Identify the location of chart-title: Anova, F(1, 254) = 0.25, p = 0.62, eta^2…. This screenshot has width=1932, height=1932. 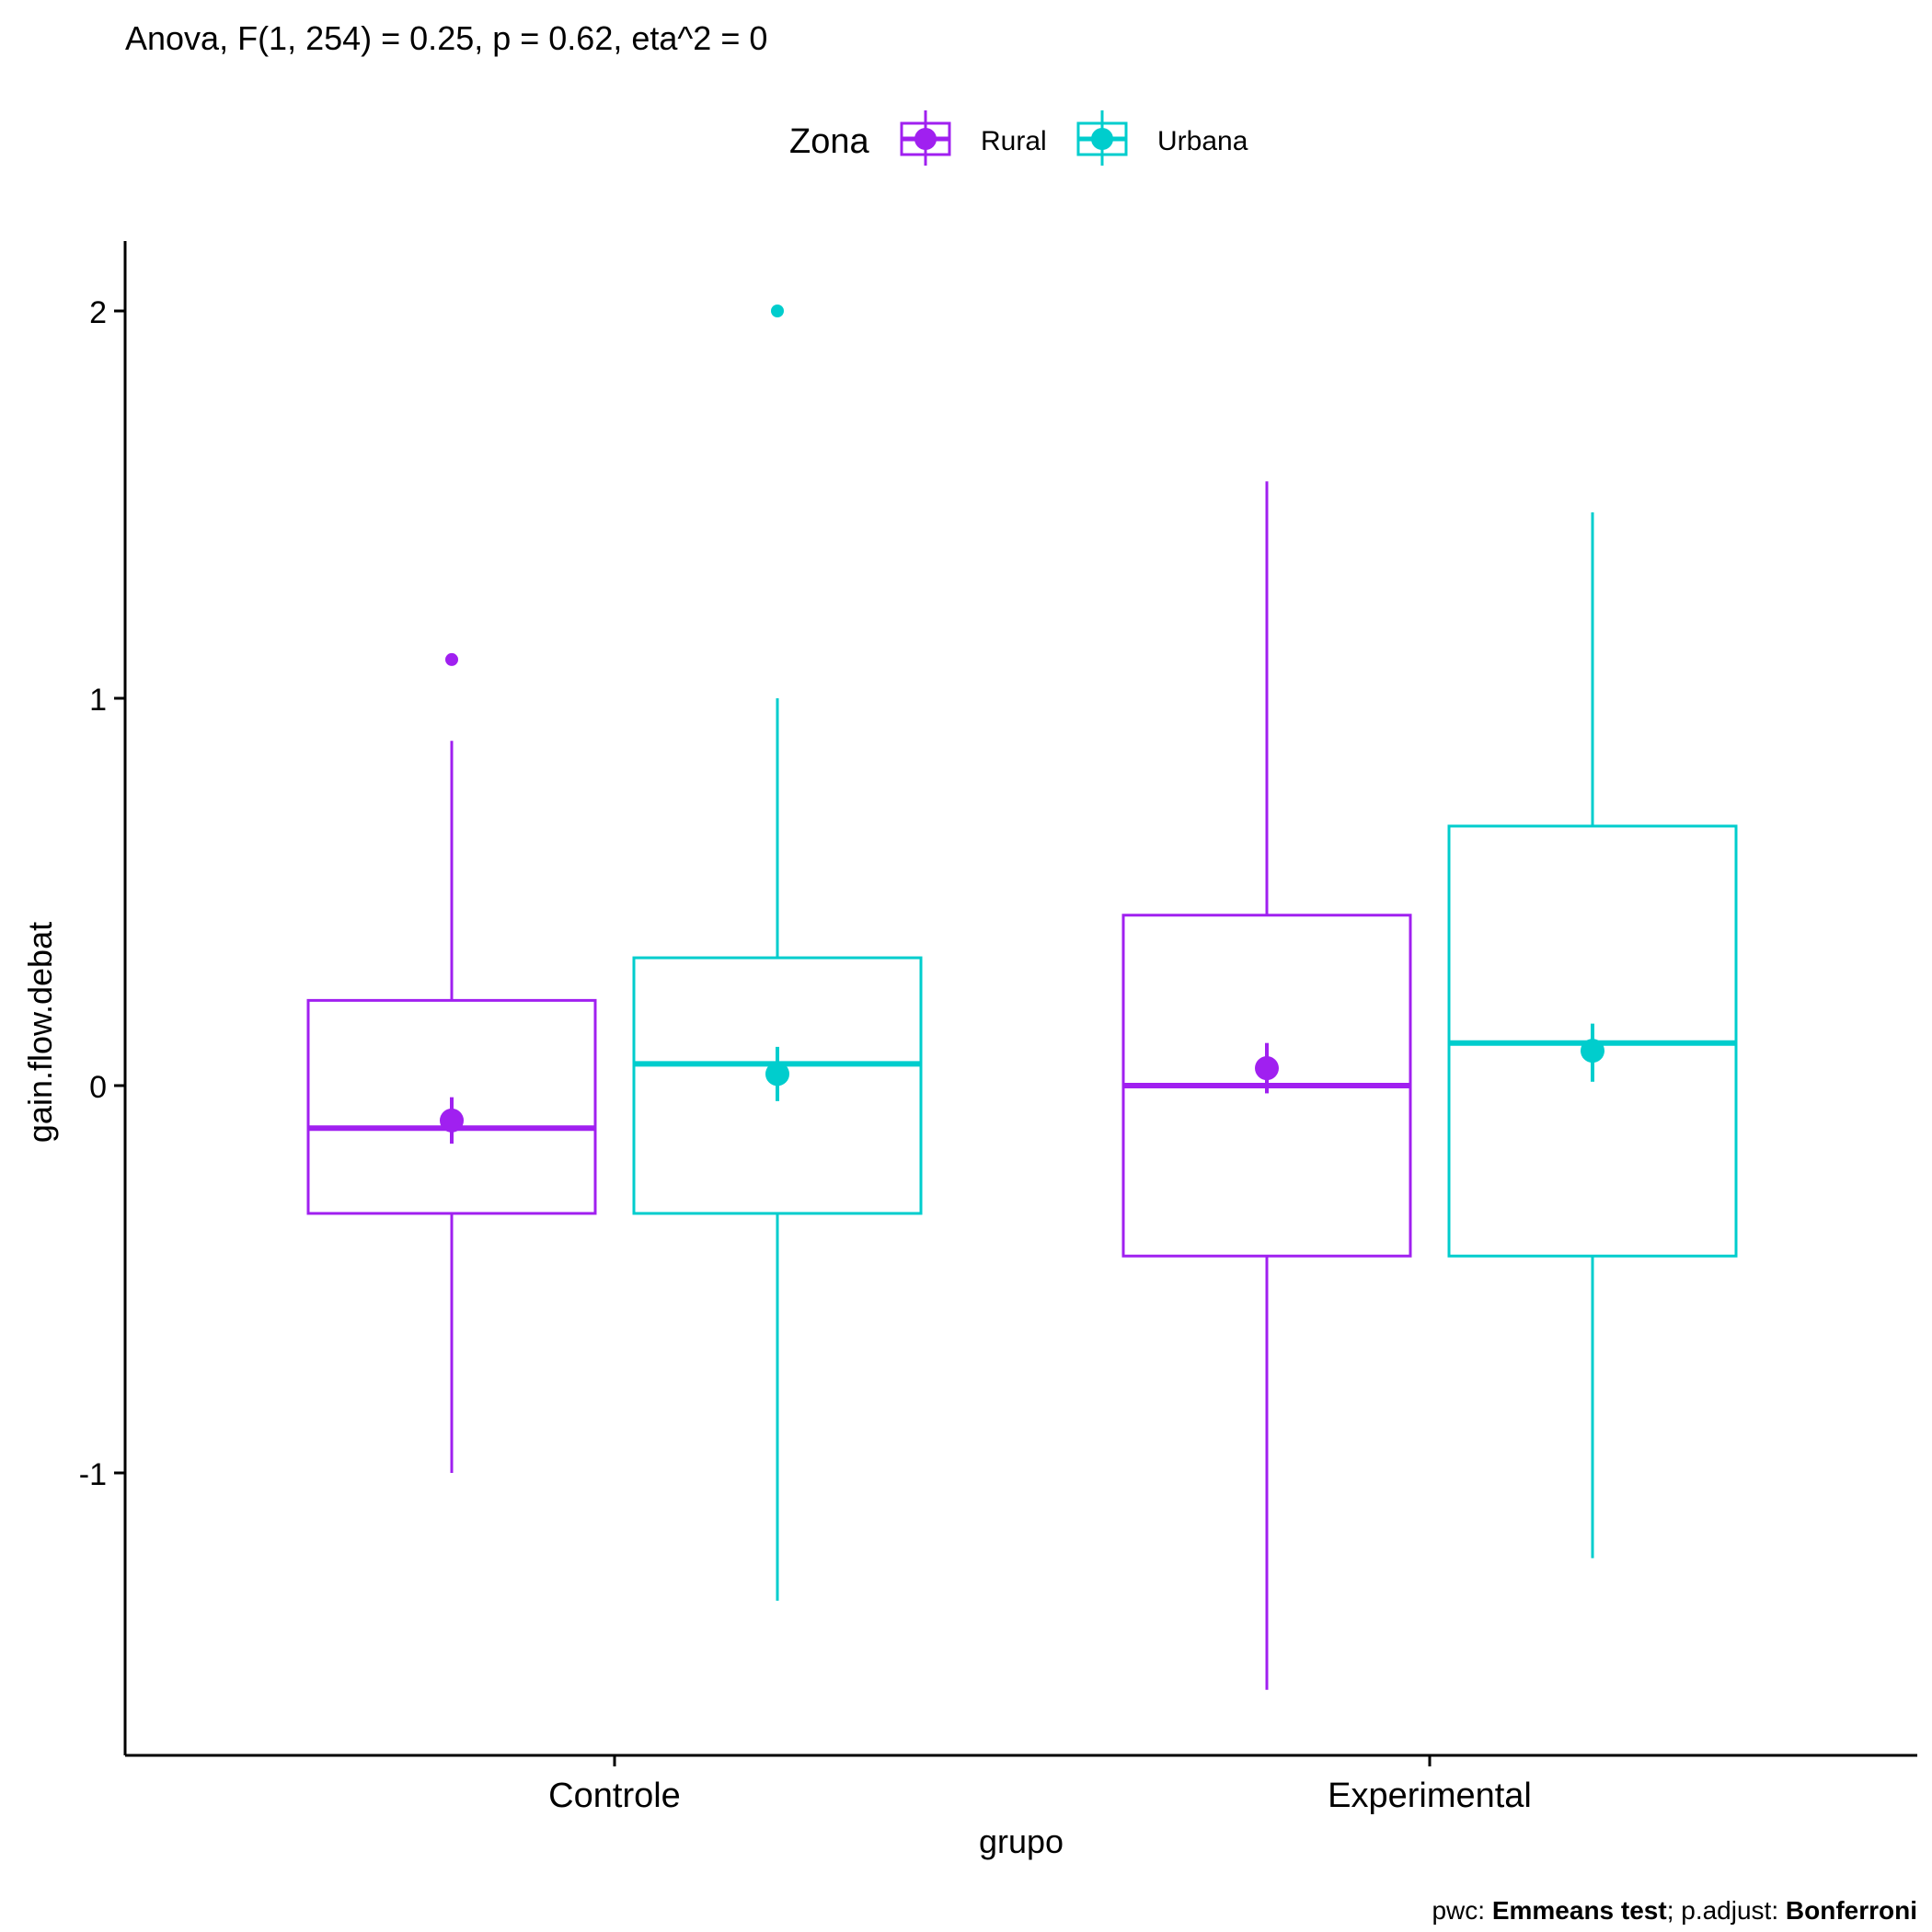
(446, 38).